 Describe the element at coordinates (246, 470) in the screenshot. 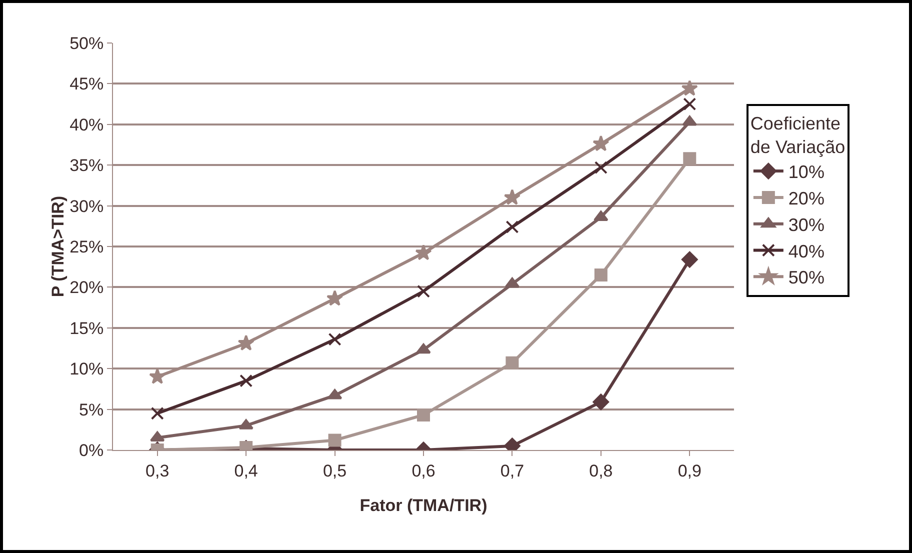

I see `x-tick-label: 0,4` at that location.